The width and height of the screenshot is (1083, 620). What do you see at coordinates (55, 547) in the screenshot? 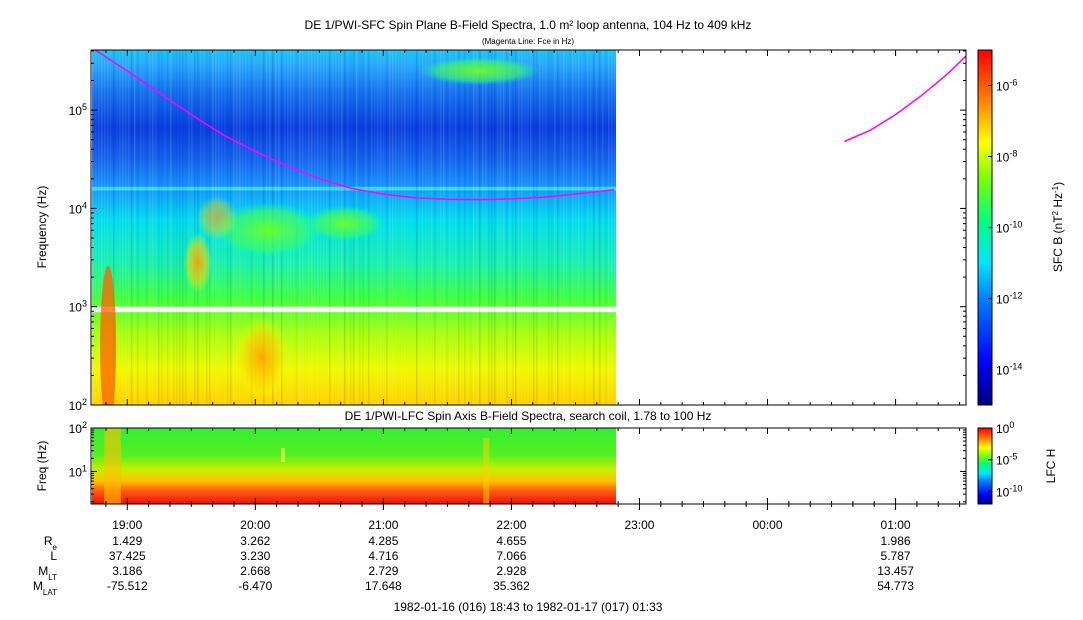
I see `ephemeris-label-sub: e` at bounding box center [55, 547].